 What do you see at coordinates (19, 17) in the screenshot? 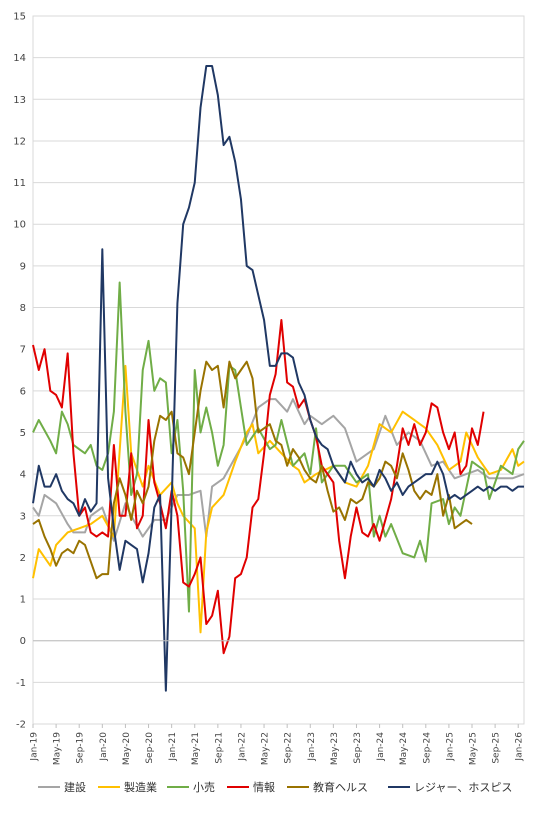
I see `y-tick-label: 15` at bounding box center [19, 17].